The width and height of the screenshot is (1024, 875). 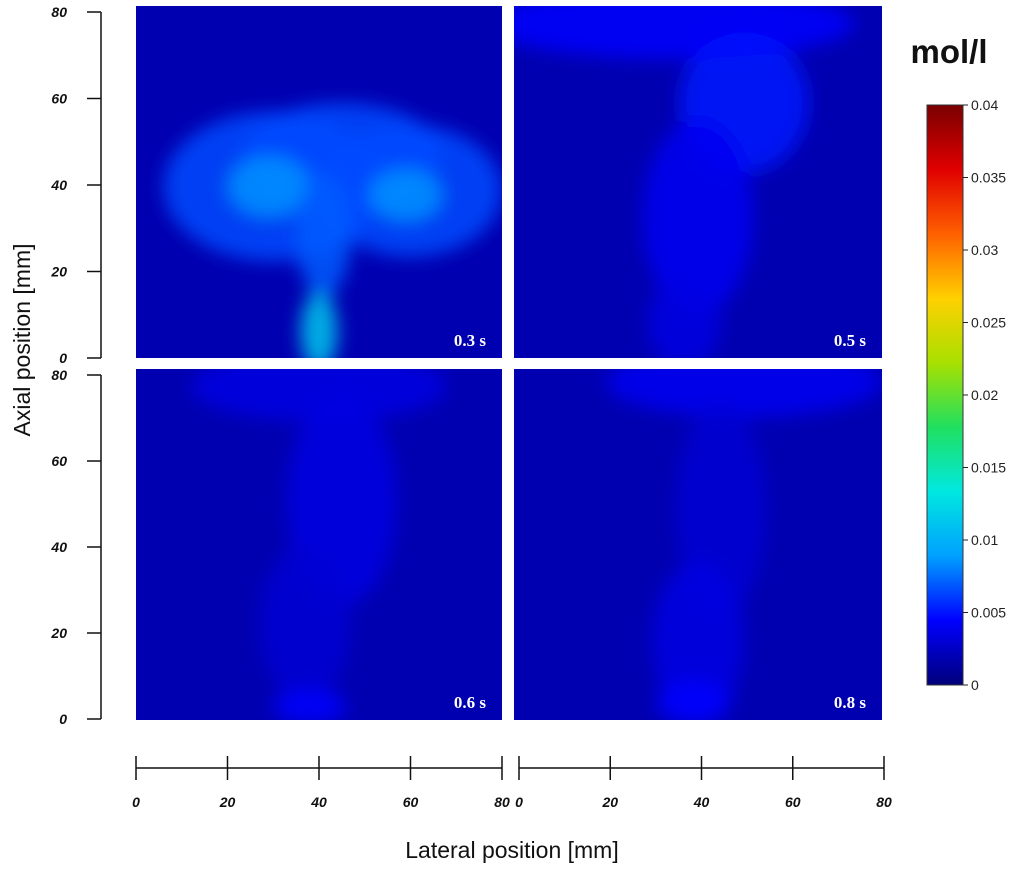 I want to click on panel-top-left: 0.3 s, so click(x=319, y=182).